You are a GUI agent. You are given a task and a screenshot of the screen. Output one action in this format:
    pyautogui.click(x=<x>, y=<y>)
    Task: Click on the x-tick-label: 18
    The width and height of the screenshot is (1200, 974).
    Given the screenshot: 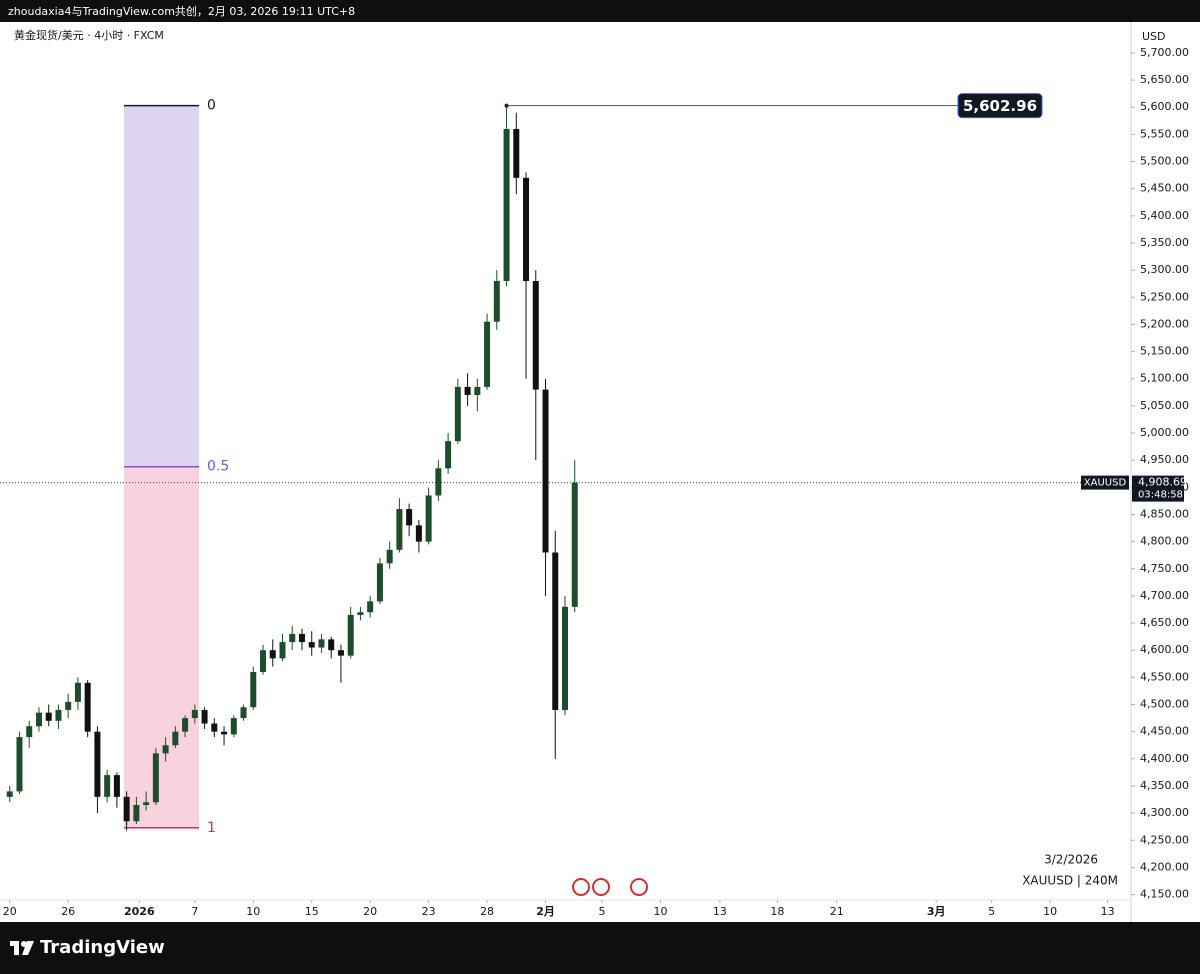 What is the action you would take?
    pyautogui.click(x=777, y=911)
    